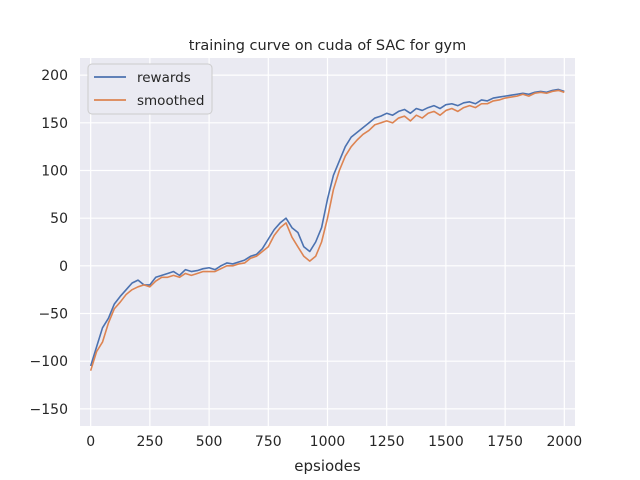  Describe the element at coordinates (327, 466) in the screenshot. I see `x-axis-label: epsiodes` at that location.